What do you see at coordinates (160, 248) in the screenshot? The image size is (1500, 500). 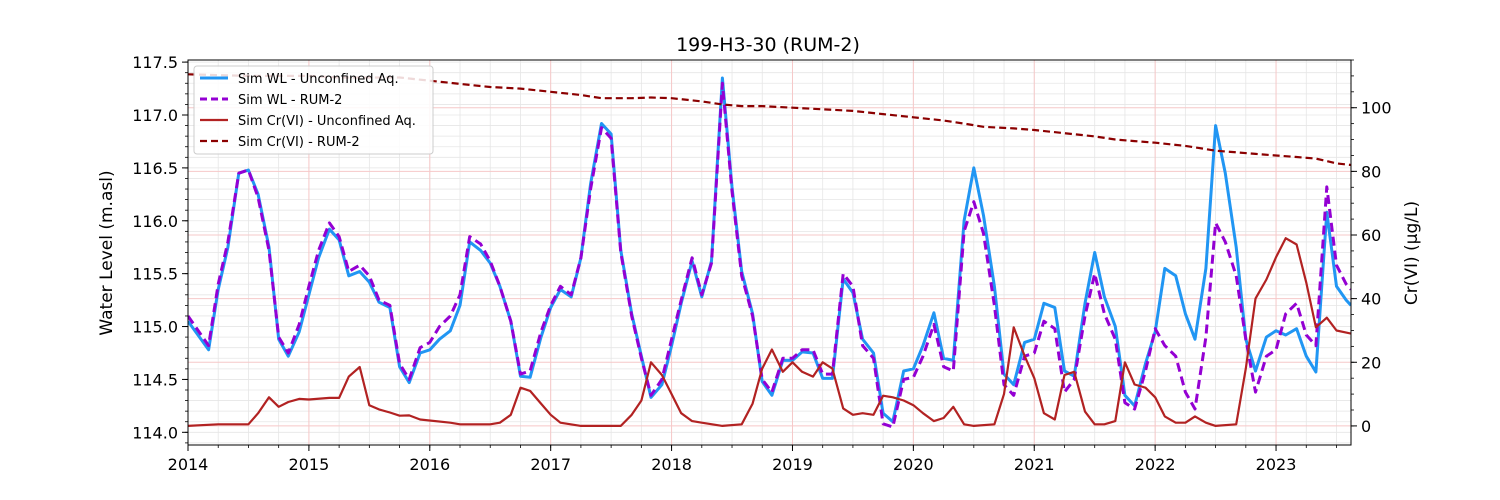 I see `y-axis-left: 114.0 114.5 115.0 115.5 116.0 116.5 117.0 117.5` at bounding box center [160, 248].